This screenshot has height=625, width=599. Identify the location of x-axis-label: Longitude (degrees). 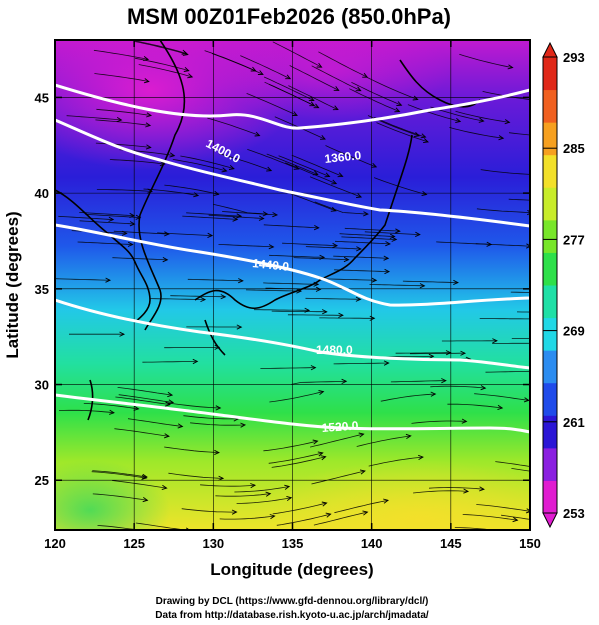
(291, 569).